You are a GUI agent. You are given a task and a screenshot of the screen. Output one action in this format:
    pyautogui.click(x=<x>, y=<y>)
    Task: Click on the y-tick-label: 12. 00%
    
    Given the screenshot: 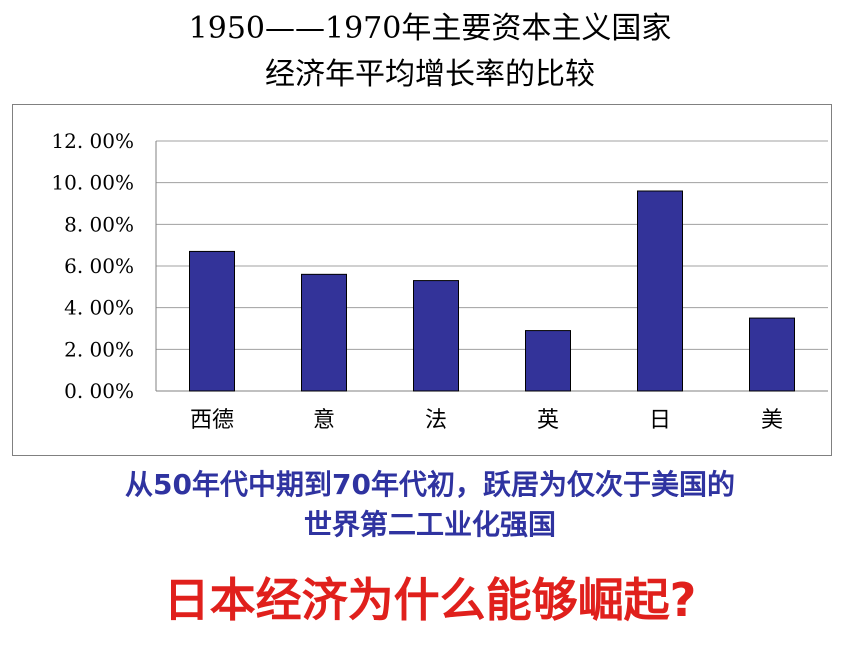 What is the action you would take?
    pyautogui.click(x=92, y=141)
    